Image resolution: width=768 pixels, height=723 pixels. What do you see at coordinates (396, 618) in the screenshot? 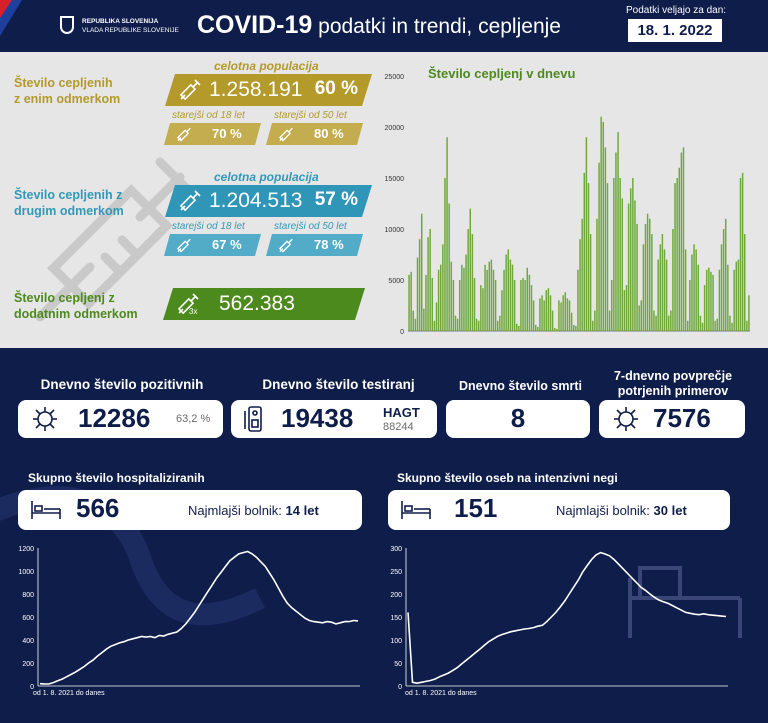
I see `y-tick-label: 150` at bounding box center [396, 618].